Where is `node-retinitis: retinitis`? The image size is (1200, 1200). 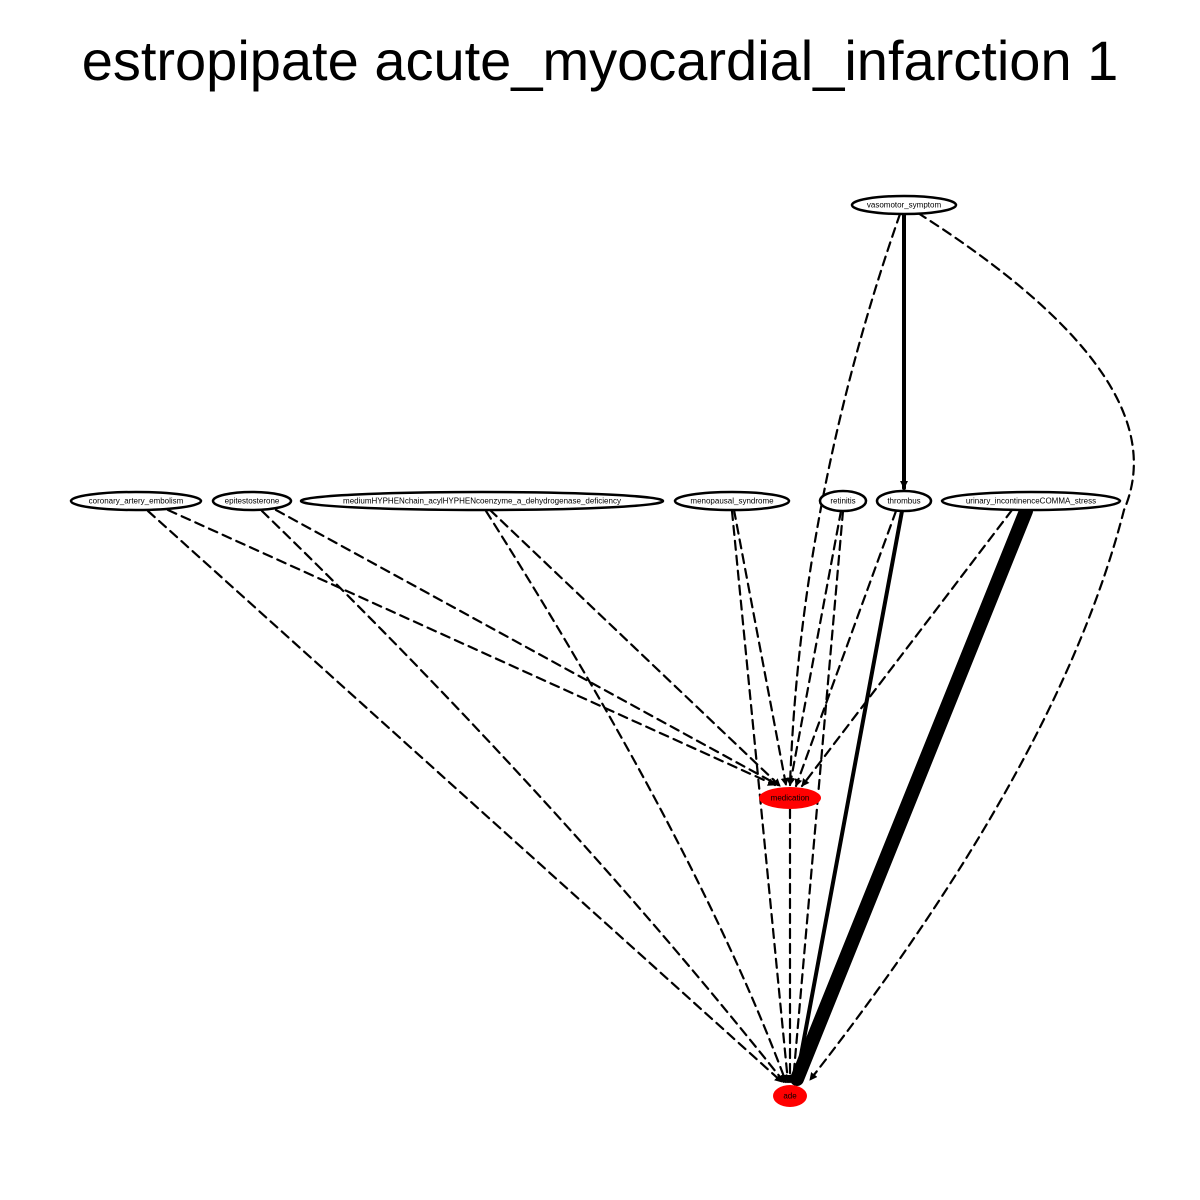 node-retinitis: retinitis is located at coordinates (843, 501).